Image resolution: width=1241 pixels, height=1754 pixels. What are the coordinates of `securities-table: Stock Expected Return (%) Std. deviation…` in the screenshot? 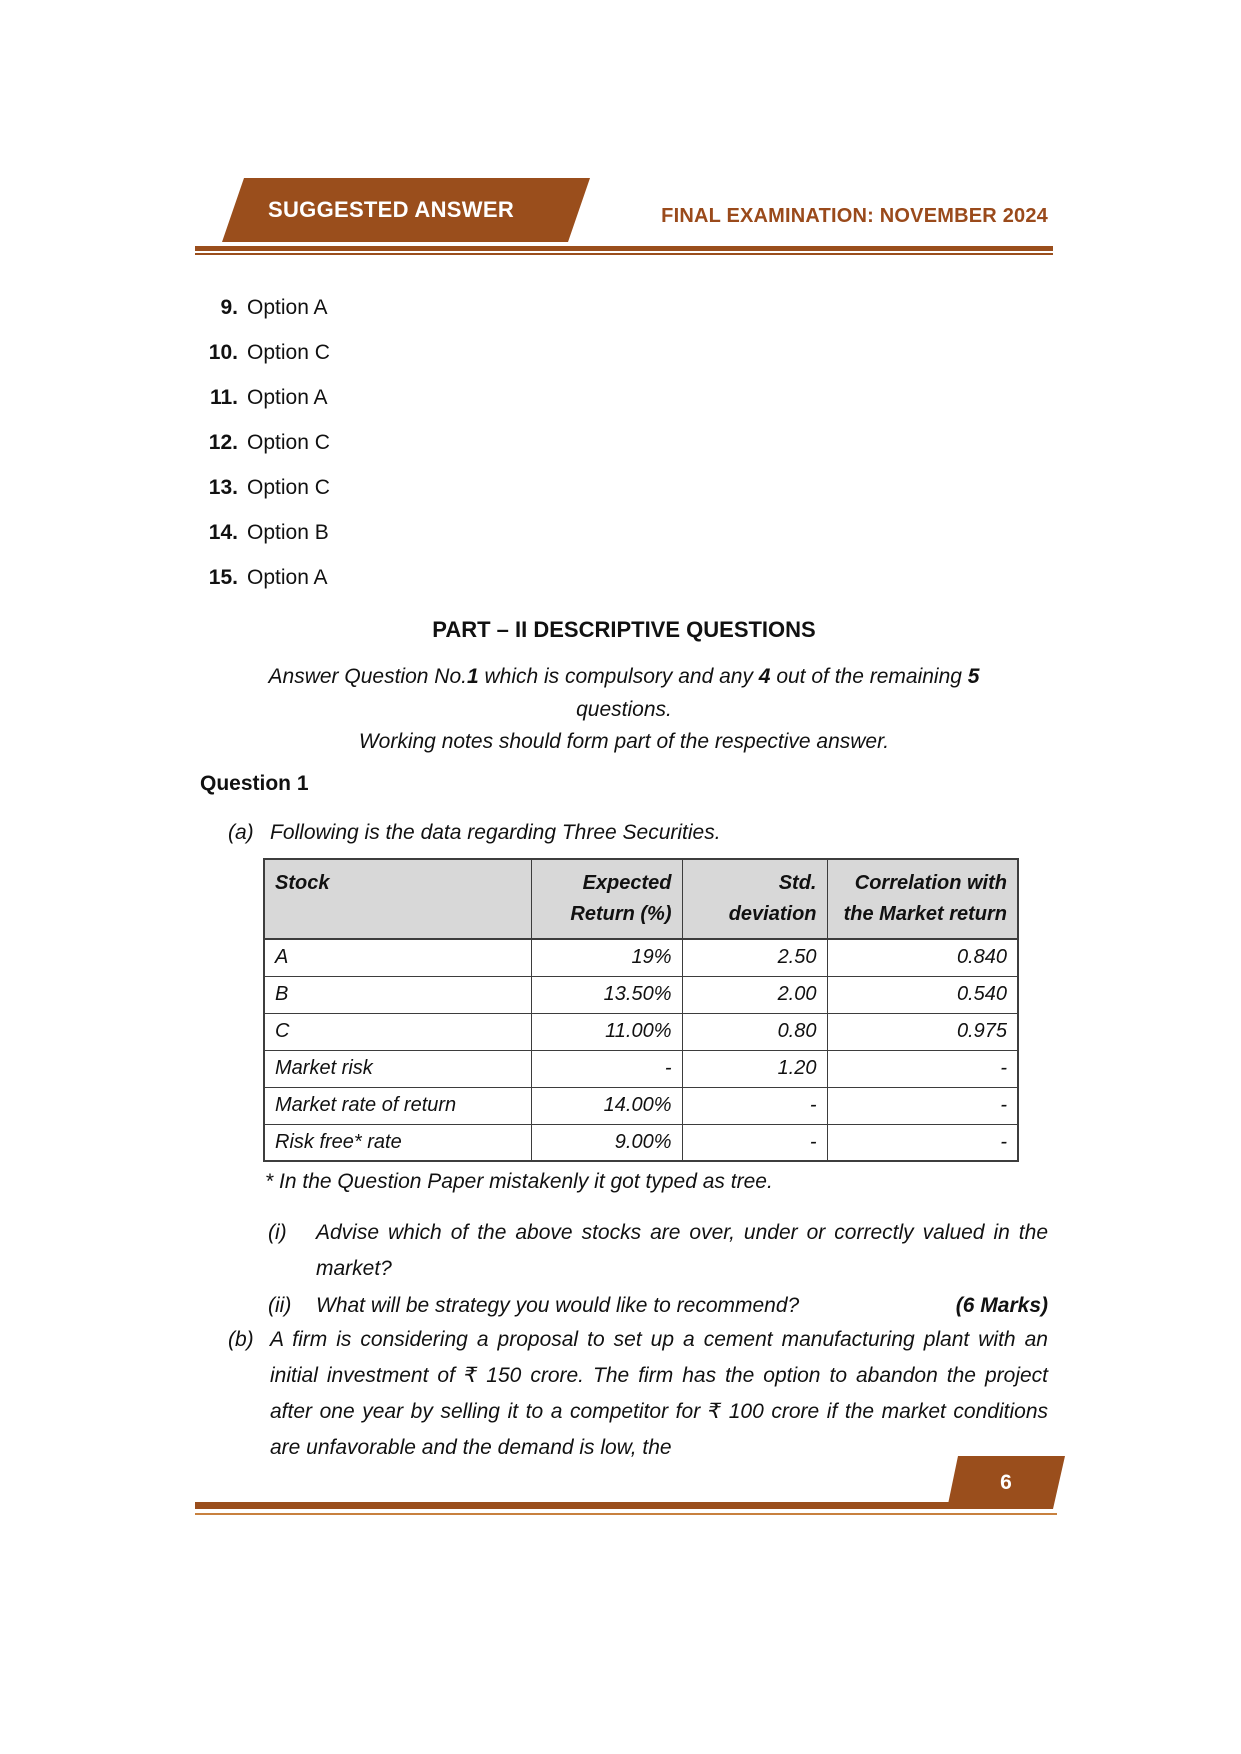 It's located at (641, 1010).